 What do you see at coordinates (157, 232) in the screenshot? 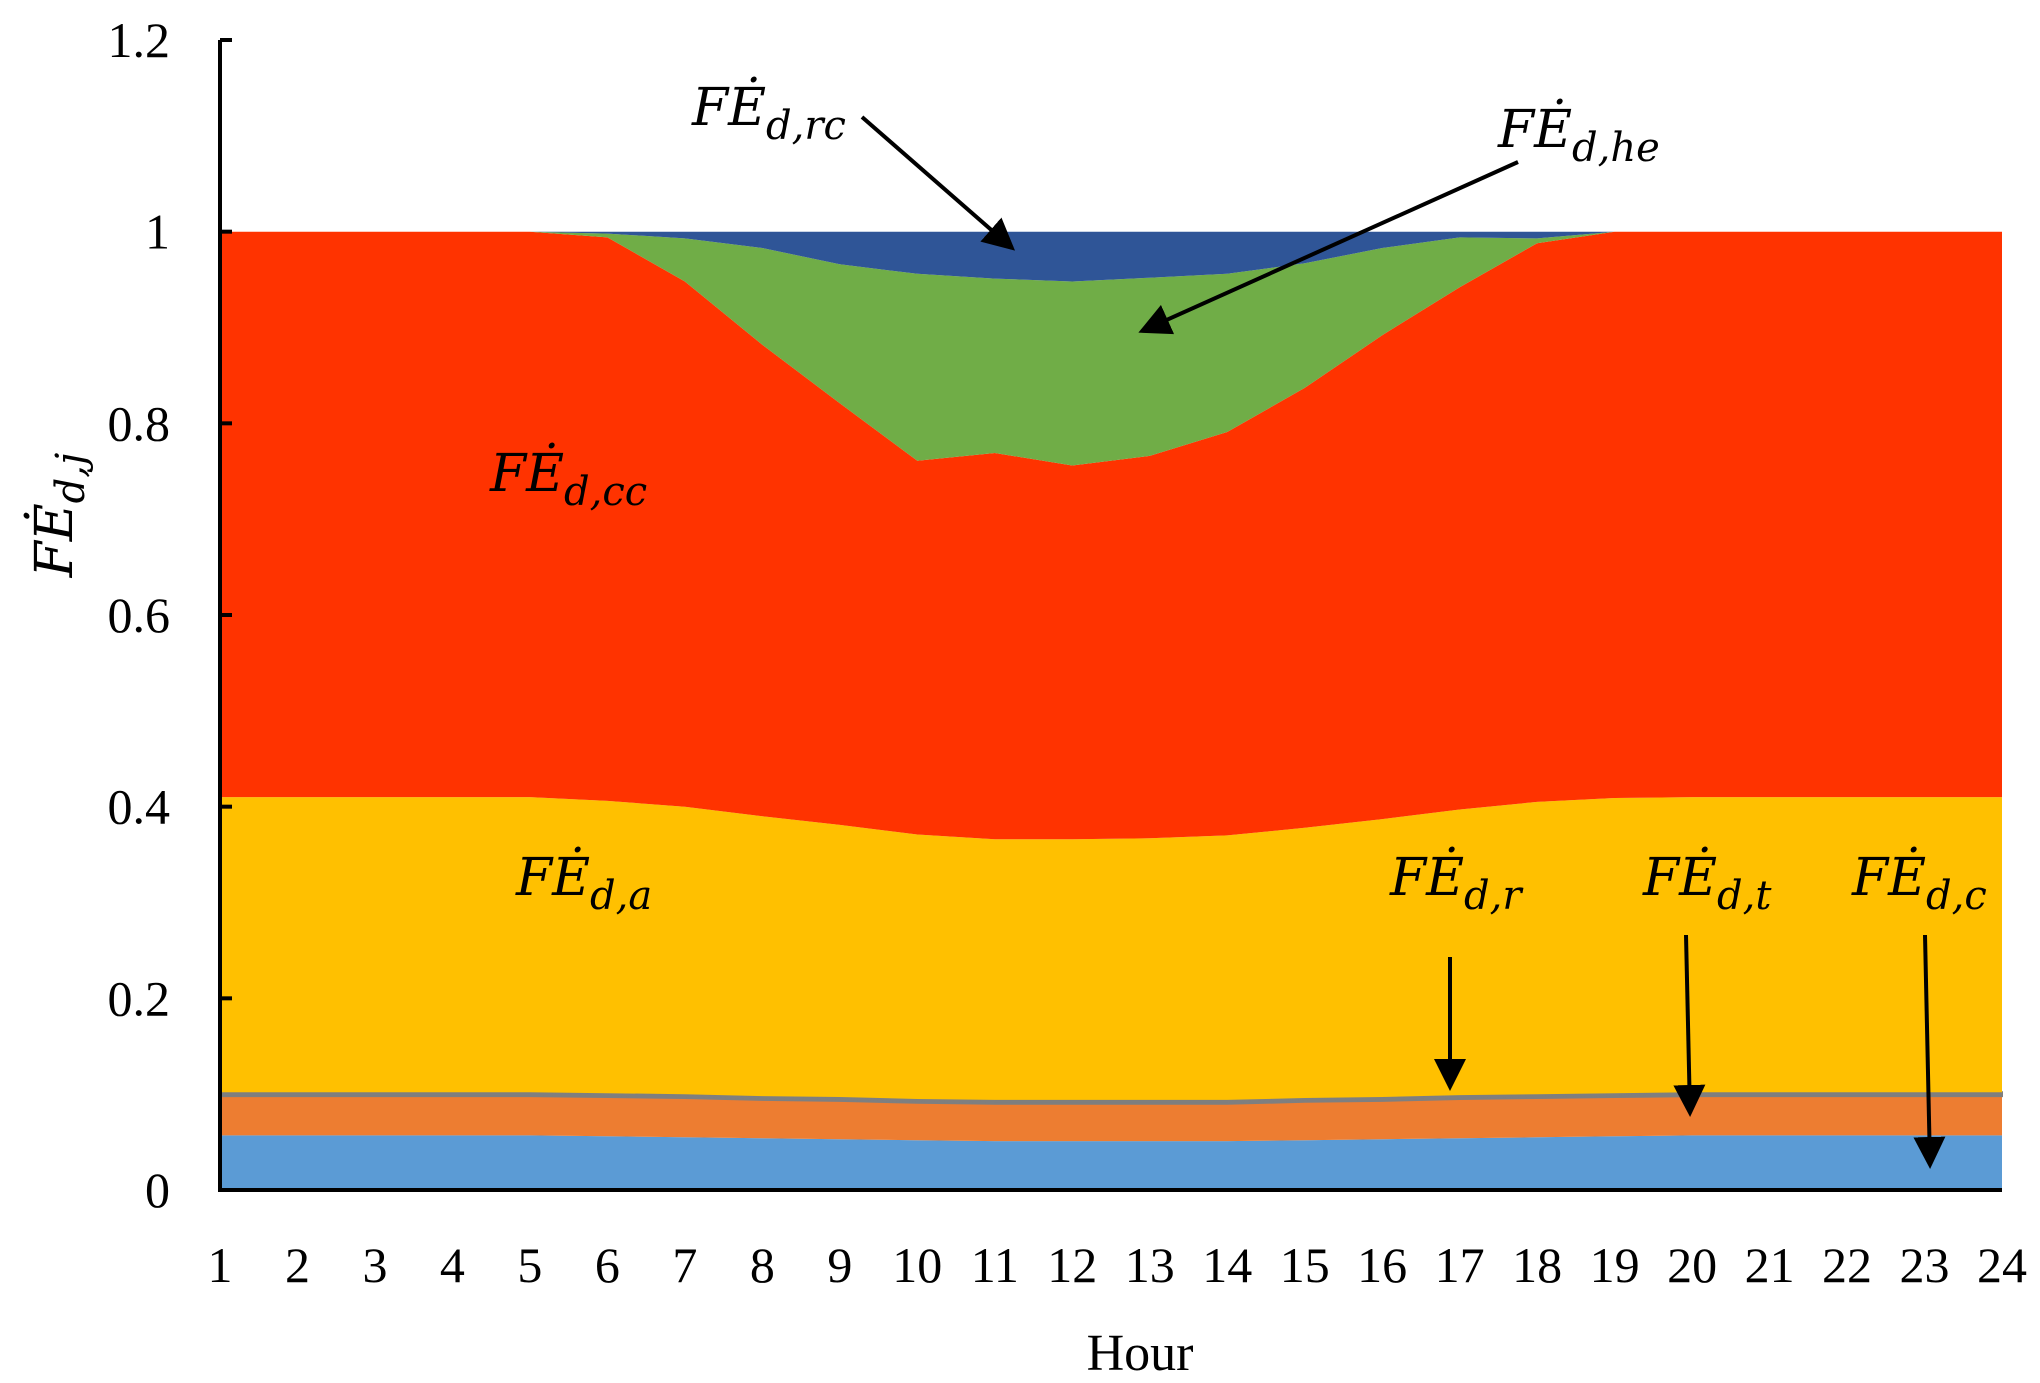
I see `y-tick-label: 1` at bounding box center [157, 232].